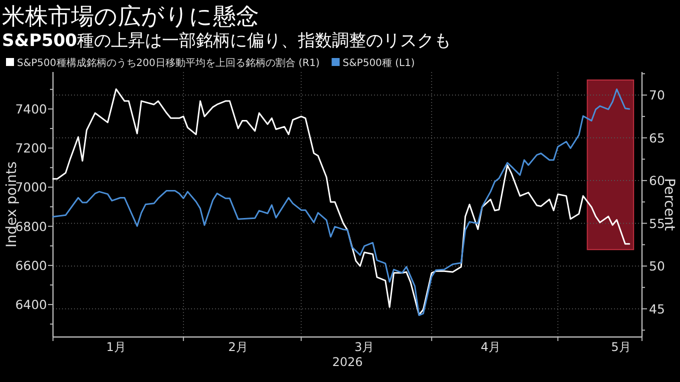  What do you see at coordinates (657, 266) in the screenshot?
I see `y2-tick-label: 50` at bounding box center [657, 266].